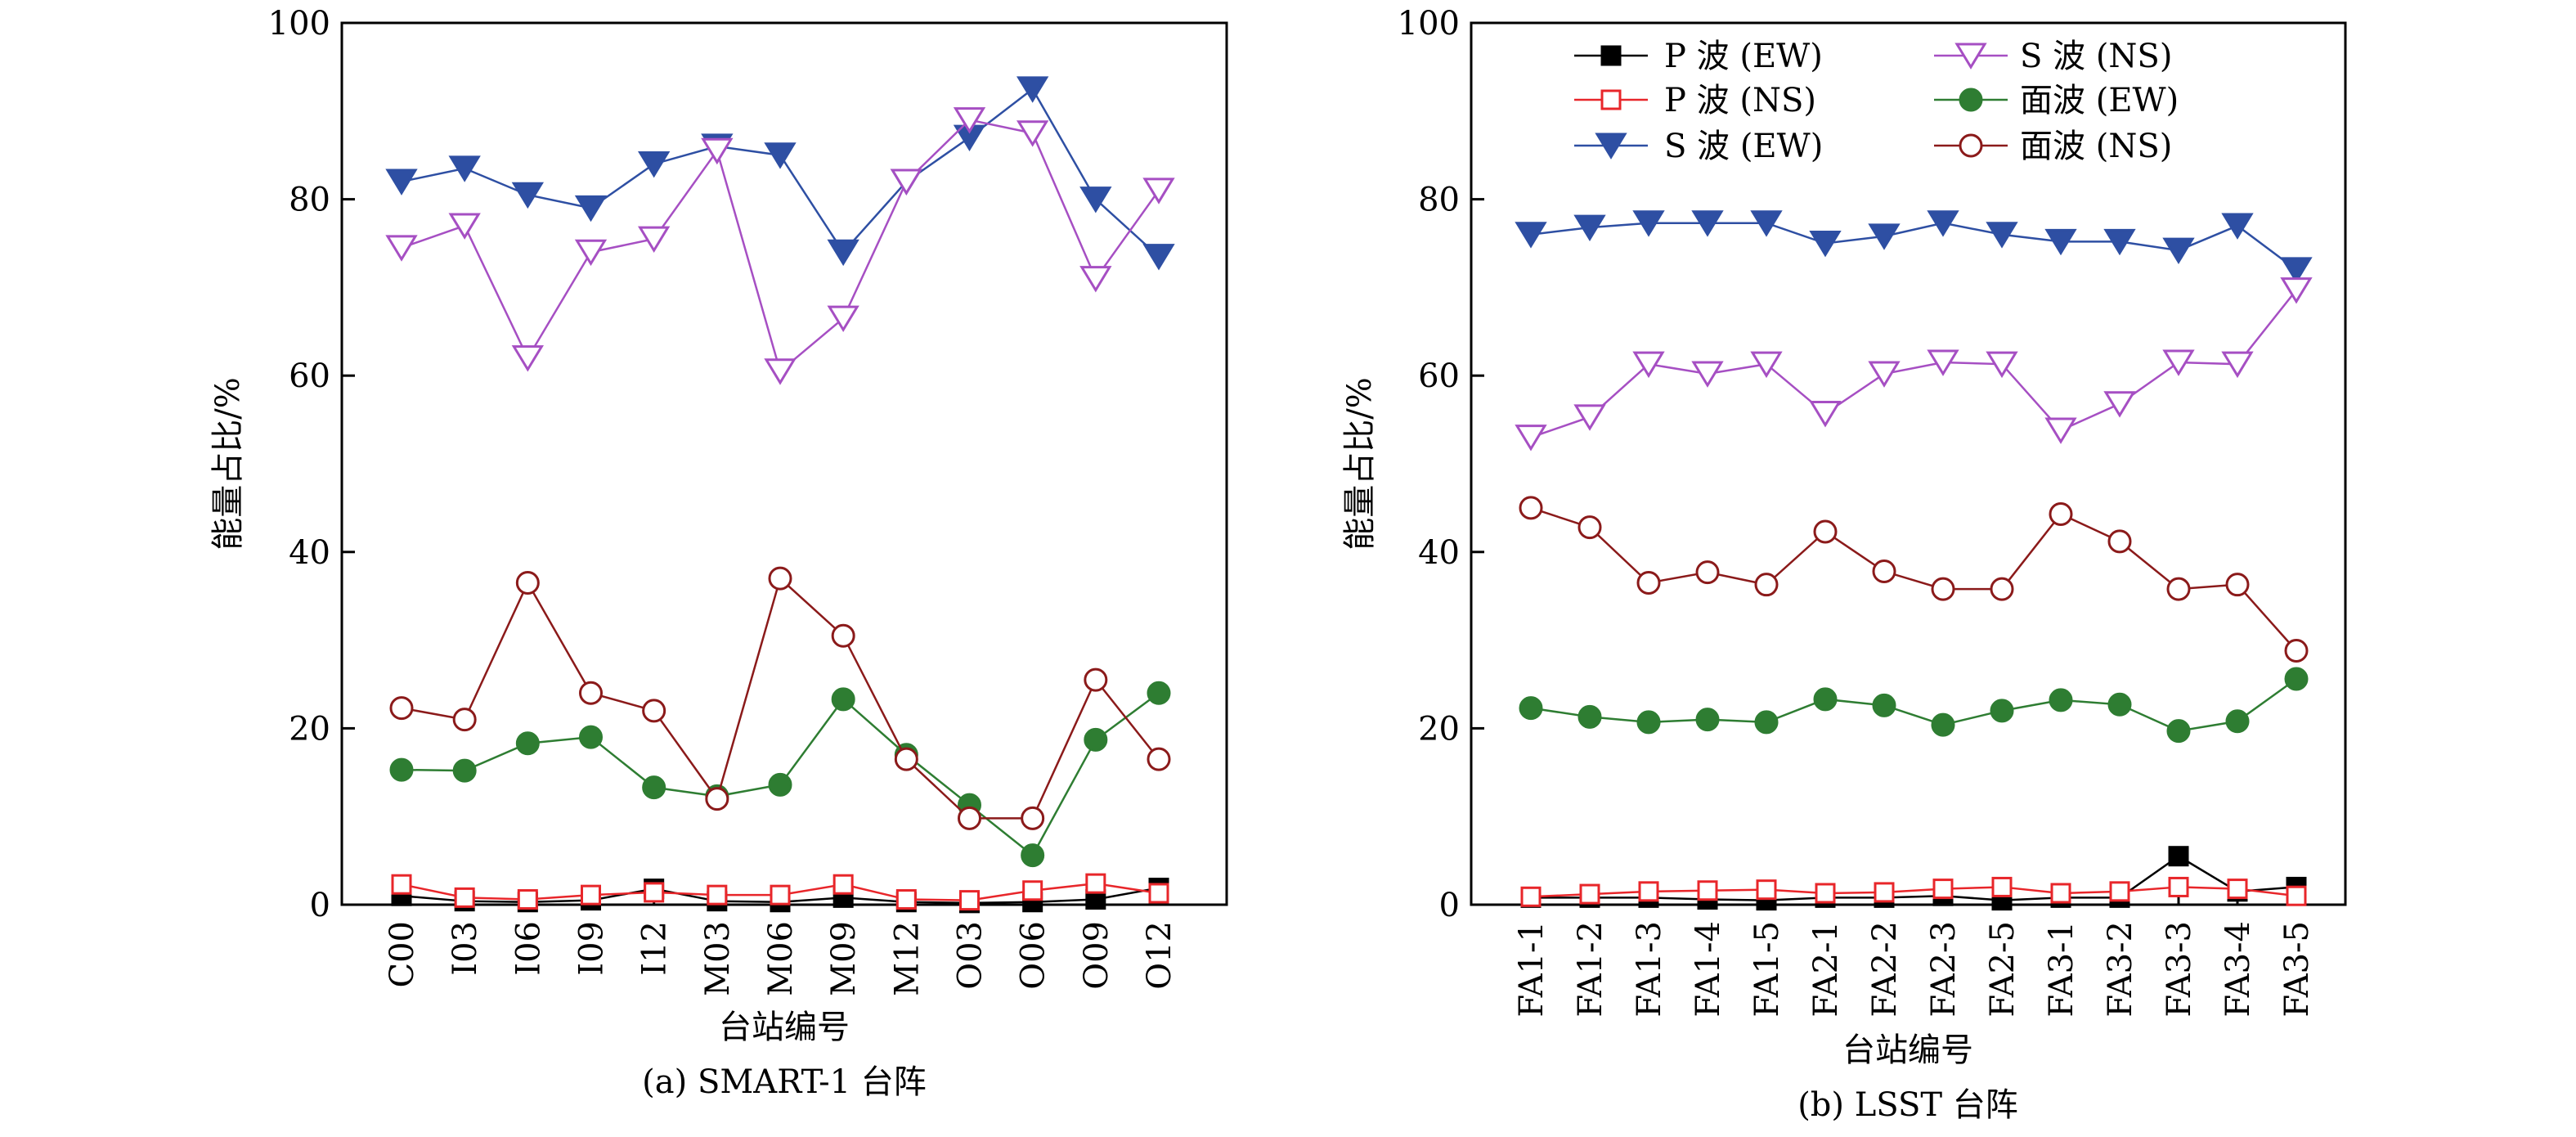 The image size is (2576, 1137). What do you see at coordinates (528, 948) in the screenshot?
I see `x-tick-label: I06` at bounding box center [528, 948].